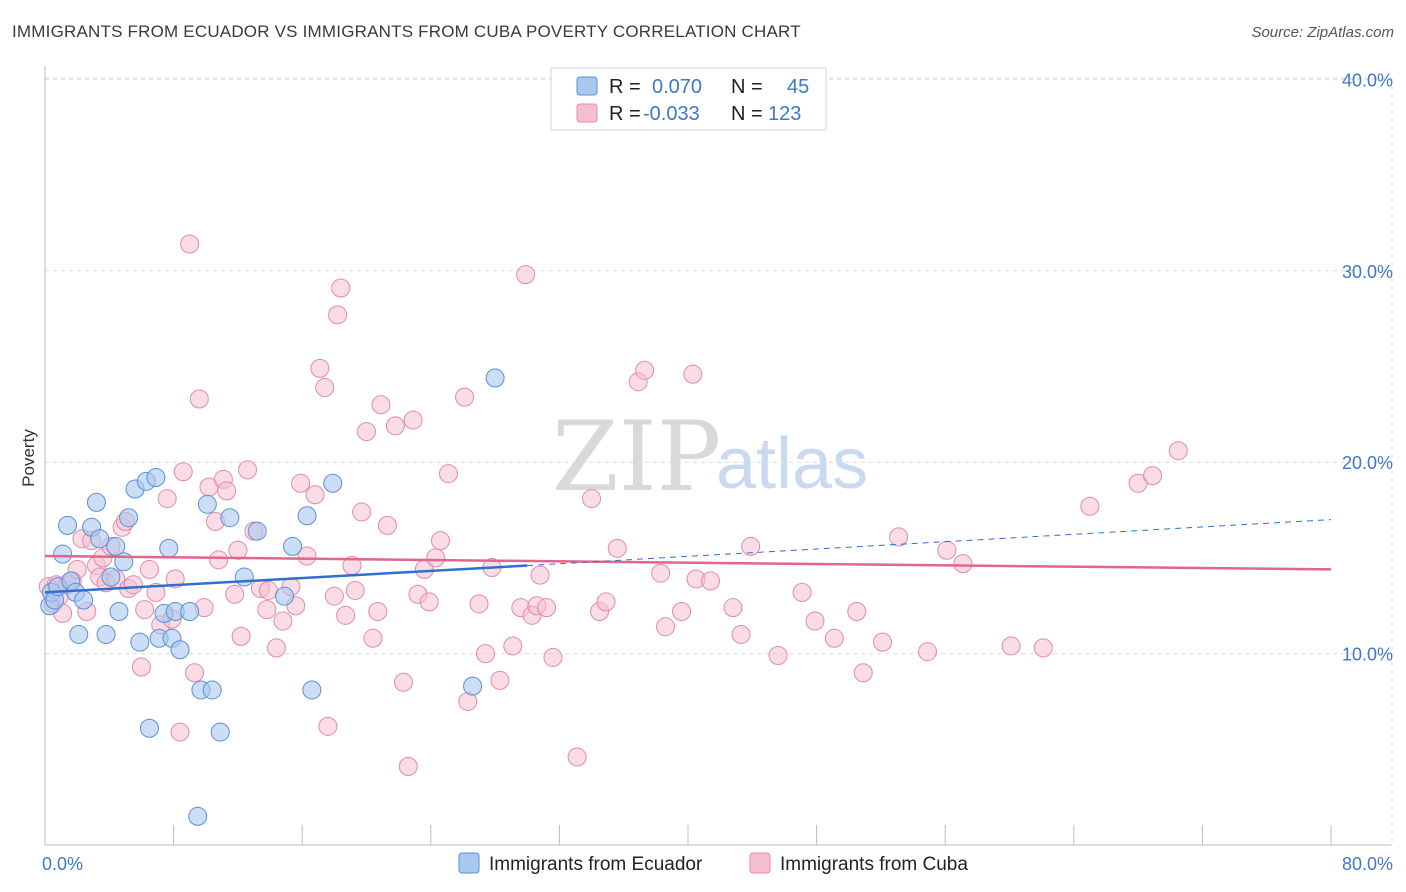 This screenshot has height=892, width=1406. What do you see at coordinates (677, 87) in the screenshot?
I see `legend-r-value-ecuador: 0.070` at bounding box center [677, 87].